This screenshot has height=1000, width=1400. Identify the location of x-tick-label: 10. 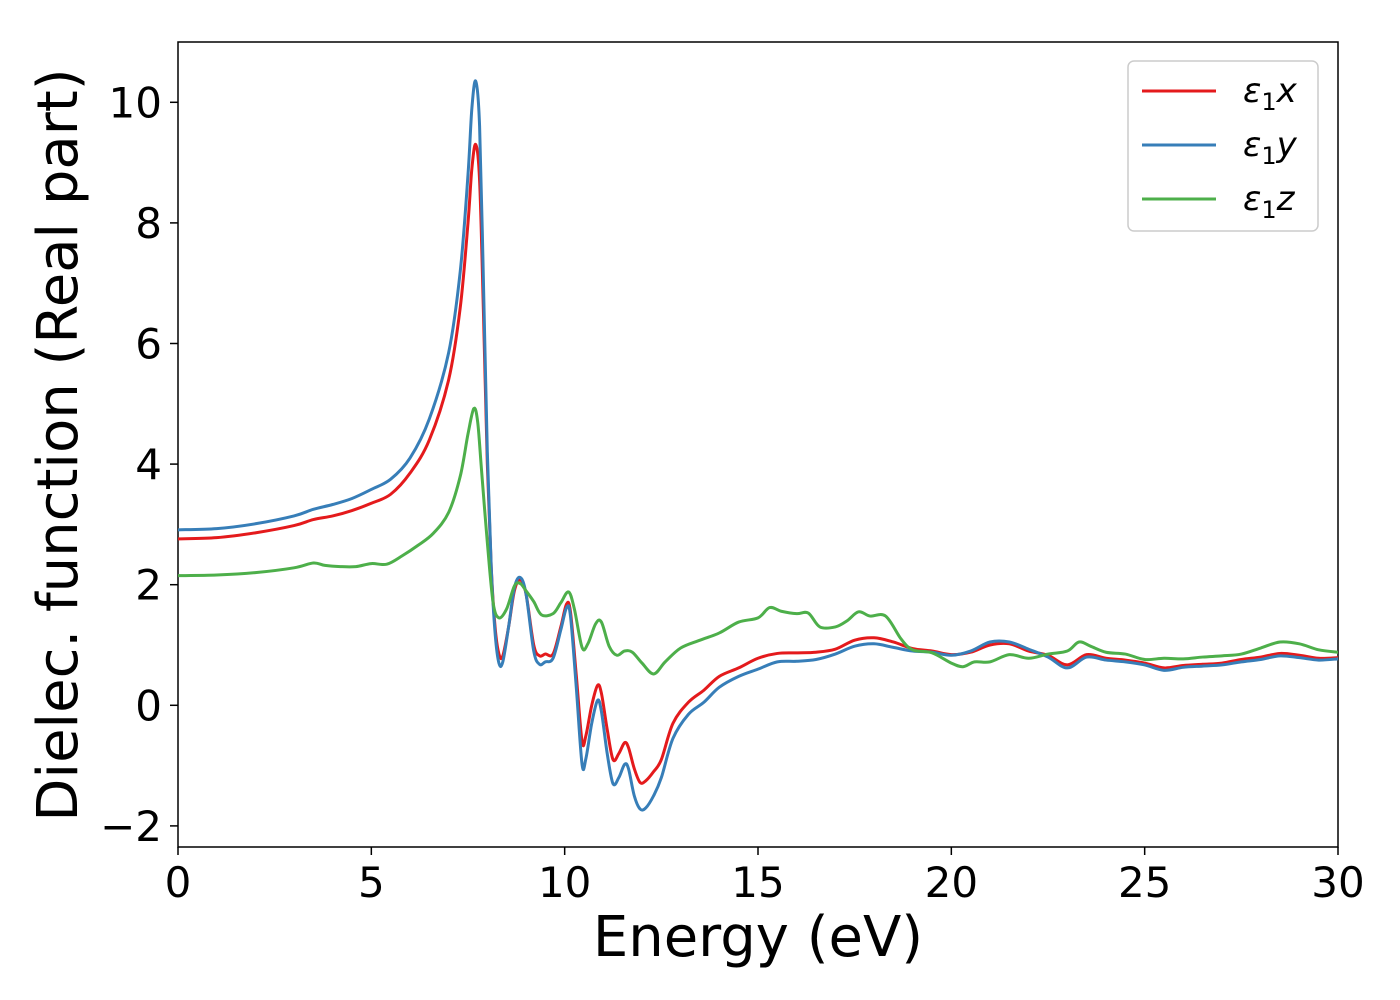
(564, 882).